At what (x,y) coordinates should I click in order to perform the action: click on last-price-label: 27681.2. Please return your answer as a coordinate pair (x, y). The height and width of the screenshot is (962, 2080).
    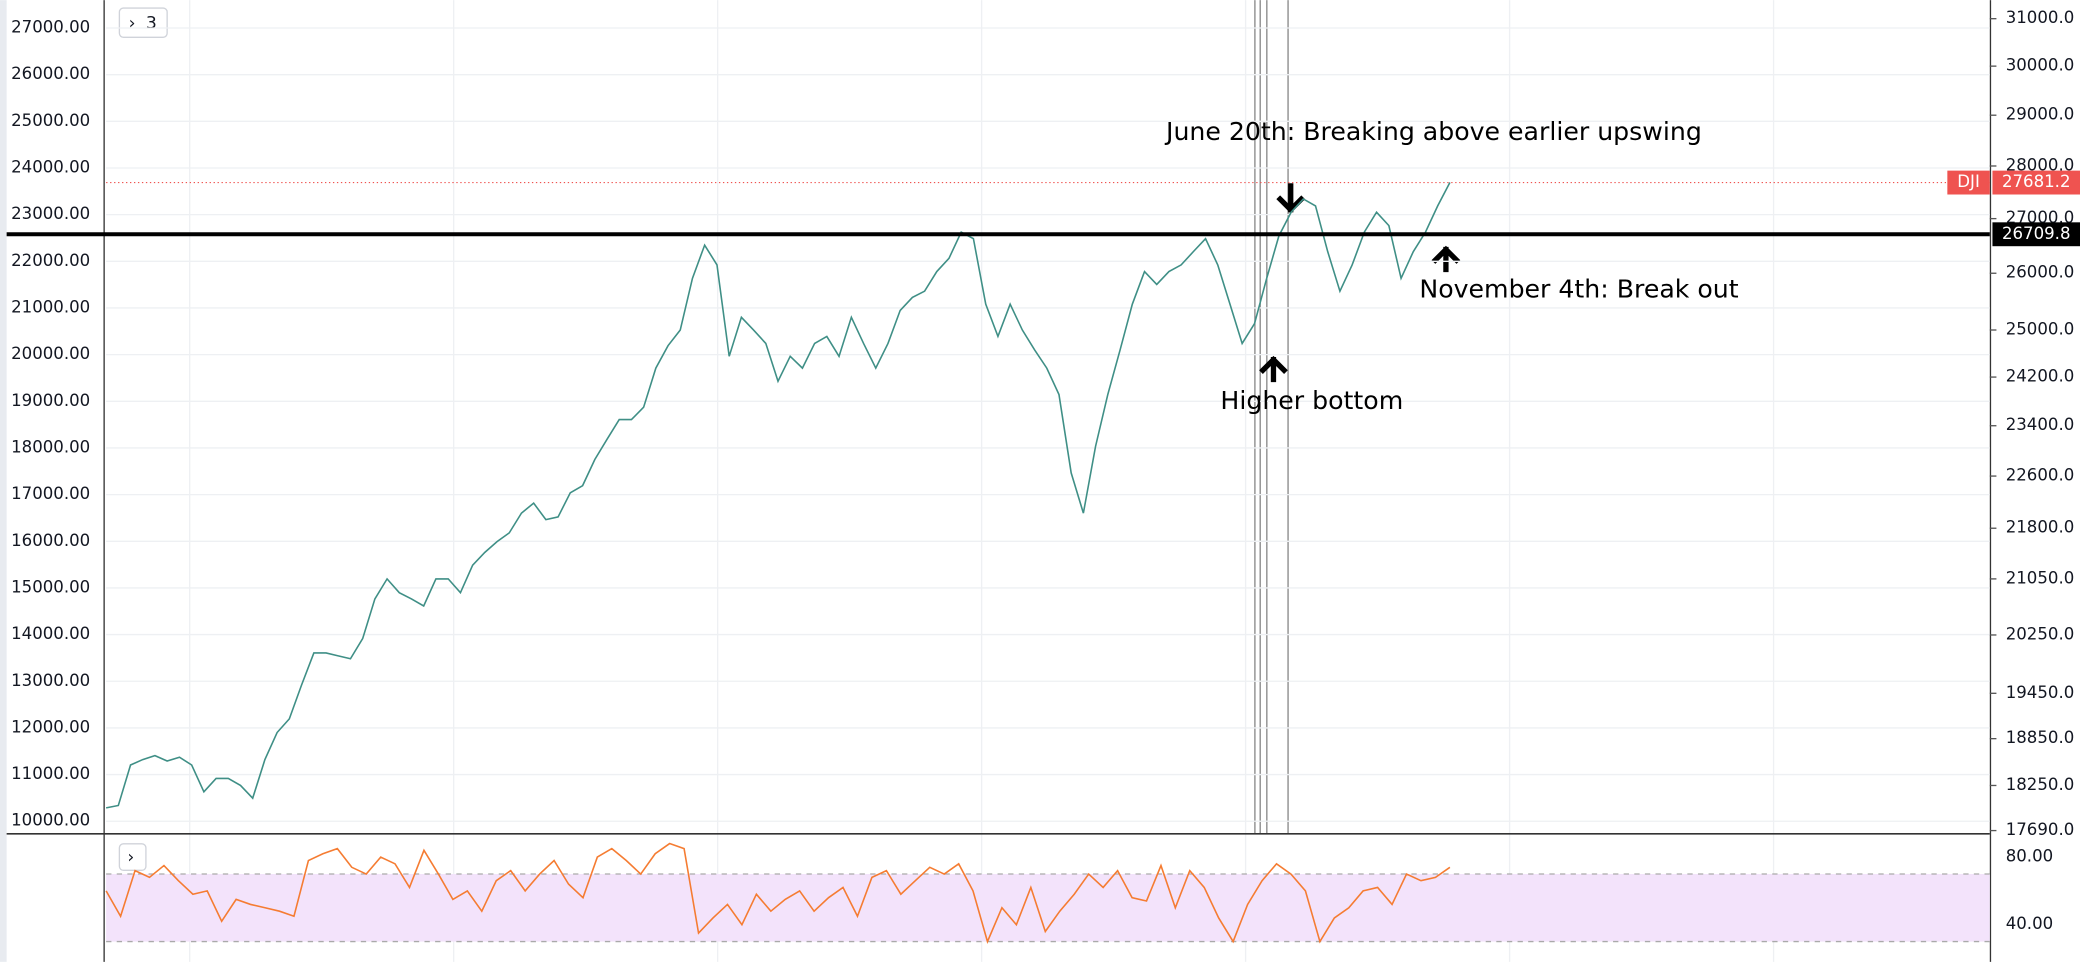
    Looking at the image, I should click on (2036, 181).